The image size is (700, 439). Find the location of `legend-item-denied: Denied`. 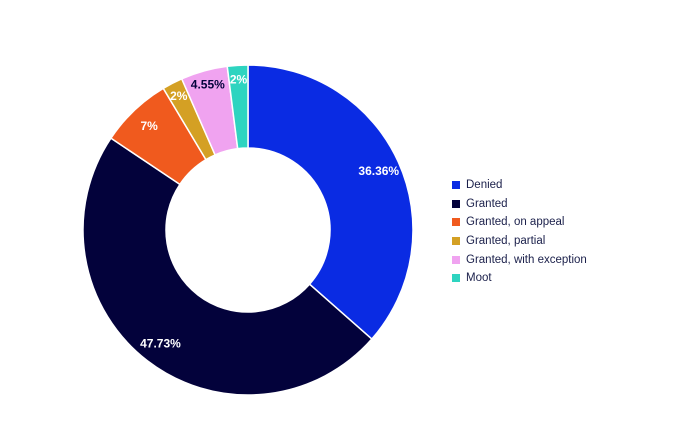

legend-item-denied: Denied is located at coordinates (519, 185).